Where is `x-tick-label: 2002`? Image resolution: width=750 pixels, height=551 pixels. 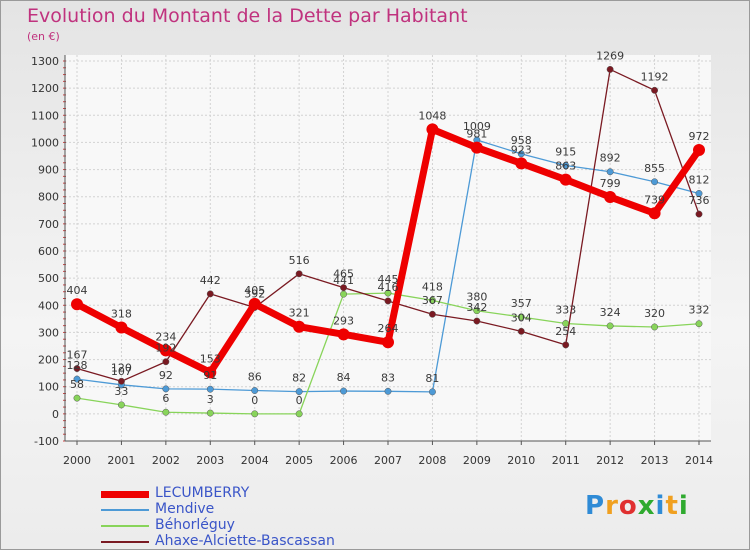
x-tick-label: 2002 is located at coordinates (166, 460).